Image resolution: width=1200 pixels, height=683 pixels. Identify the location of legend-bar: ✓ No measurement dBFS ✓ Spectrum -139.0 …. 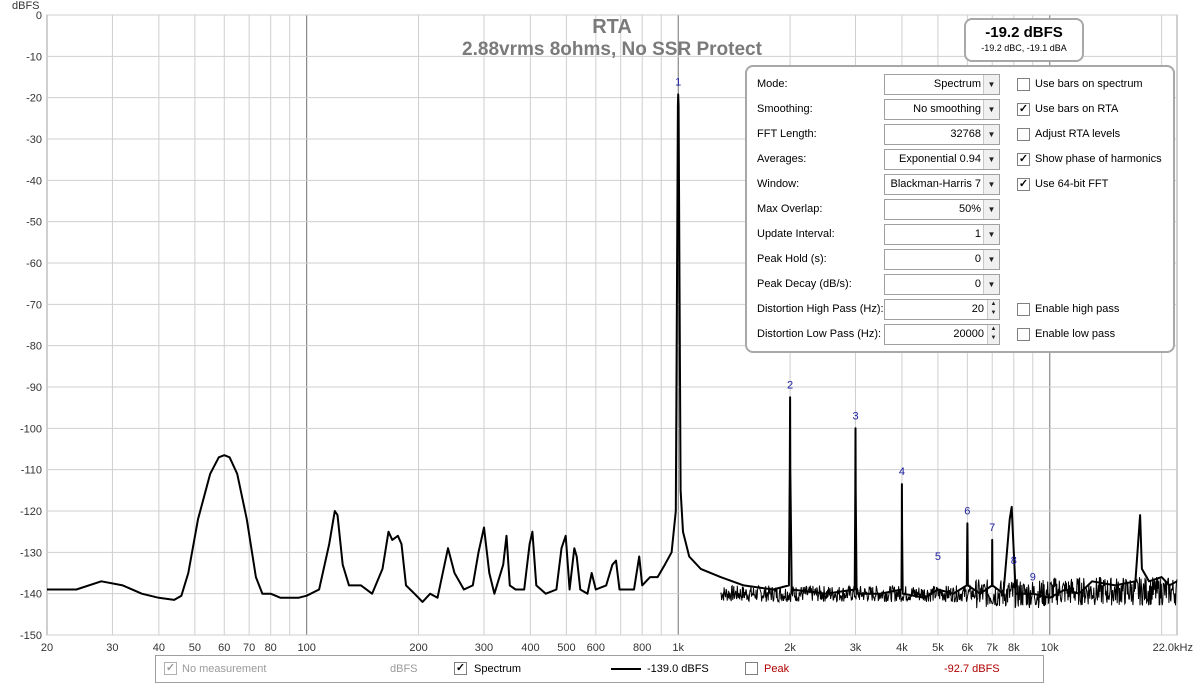
(599, 669).